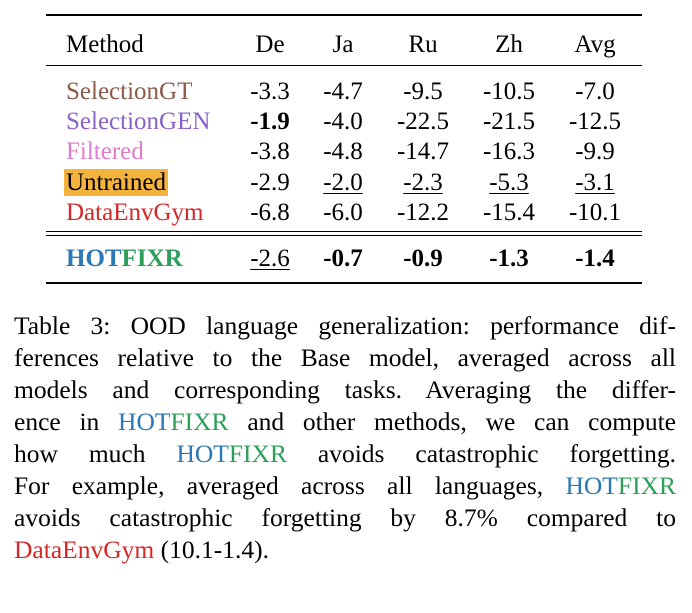  I want to click on caption-text: and other methods, we can compute, so click(452, 421).